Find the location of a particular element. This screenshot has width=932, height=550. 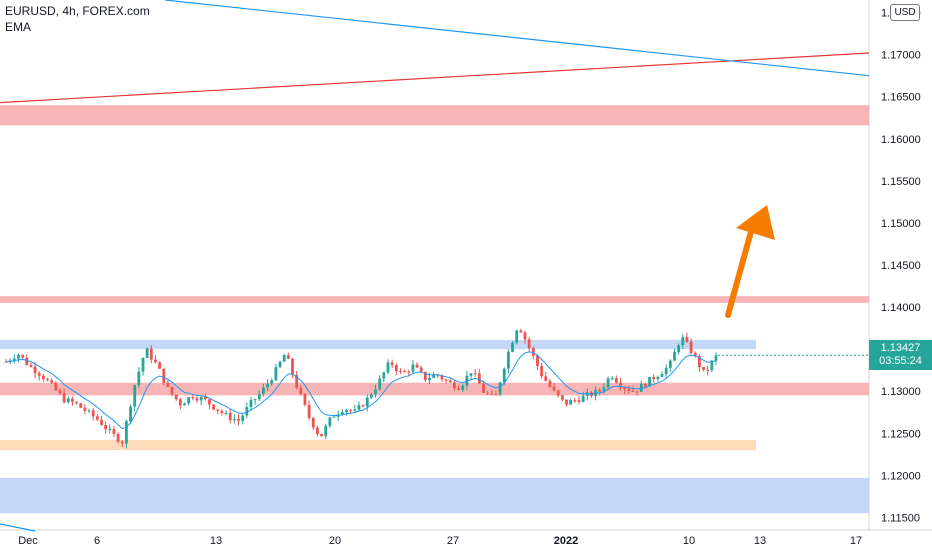

legend: EURUSD, 4h, FOREX.com EMA is located at coordinates (77, 19).